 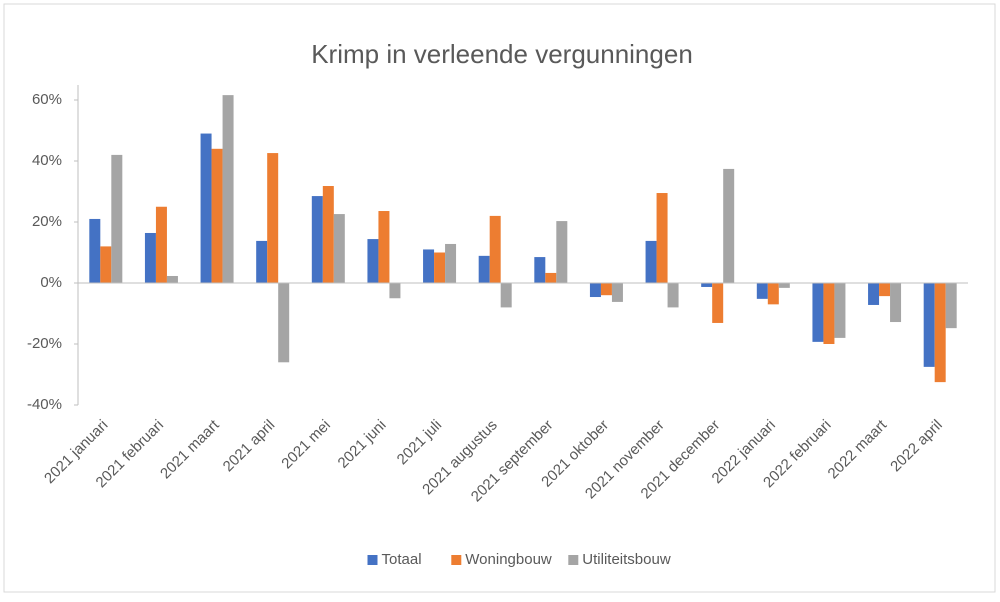 I want to click on legend-label: Utiliteitsbouw, so click(x=626, y=559).